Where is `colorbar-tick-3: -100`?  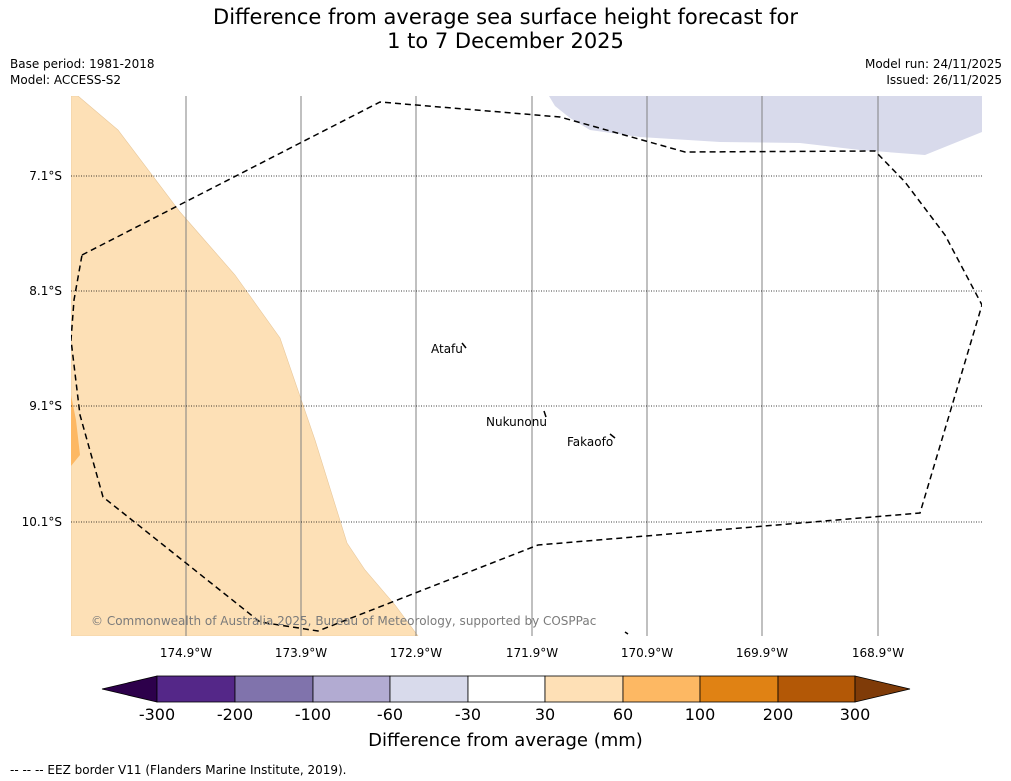
colorbar-tick-3: -100 is located at coordinates (313, 714).